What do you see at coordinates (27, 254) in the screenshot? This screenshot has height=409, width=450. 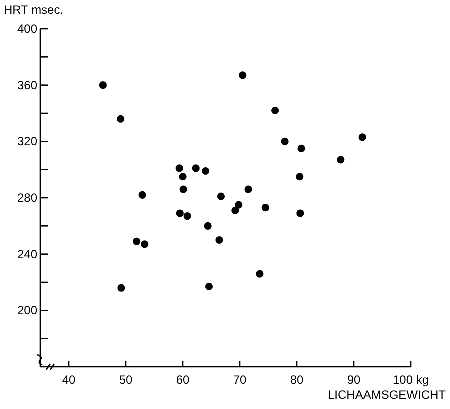 I see `y-tick-label: 240` at bounding box center [27, 254].